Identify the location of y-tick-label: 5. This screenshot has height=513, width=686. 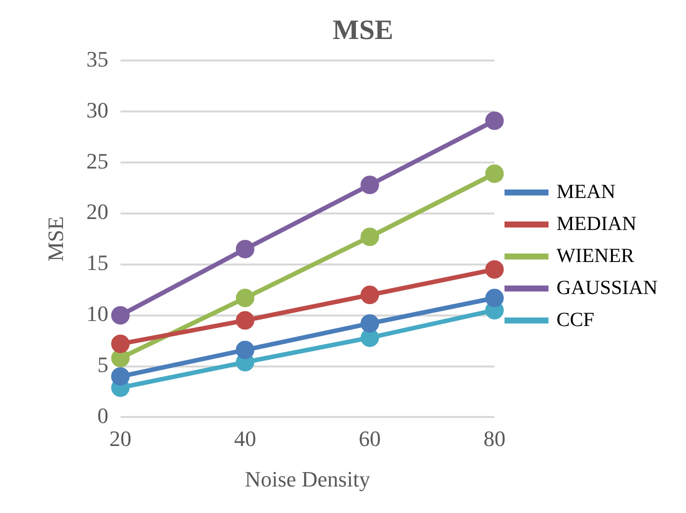
(102, 365).